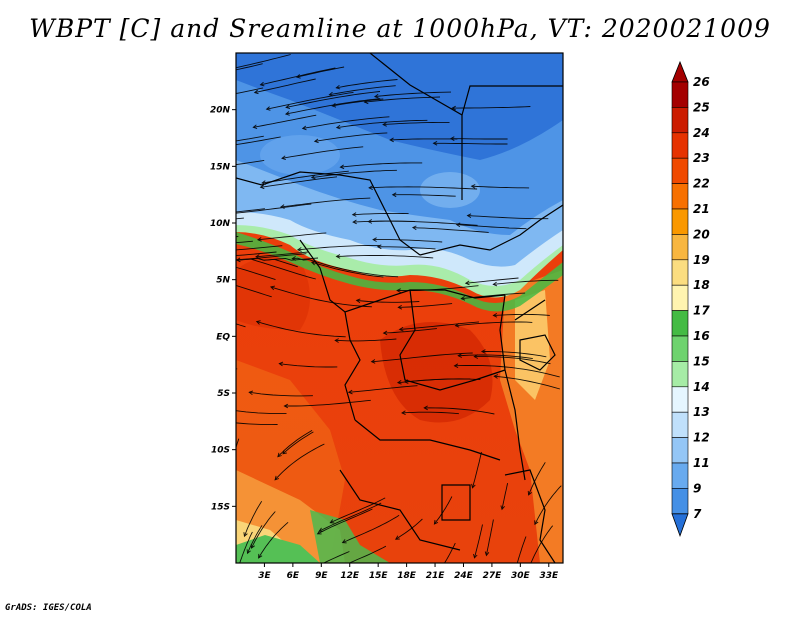 This screenshot has height=618, width=800. I want to click on lat-tick-label: 5S, so click(223, 394).